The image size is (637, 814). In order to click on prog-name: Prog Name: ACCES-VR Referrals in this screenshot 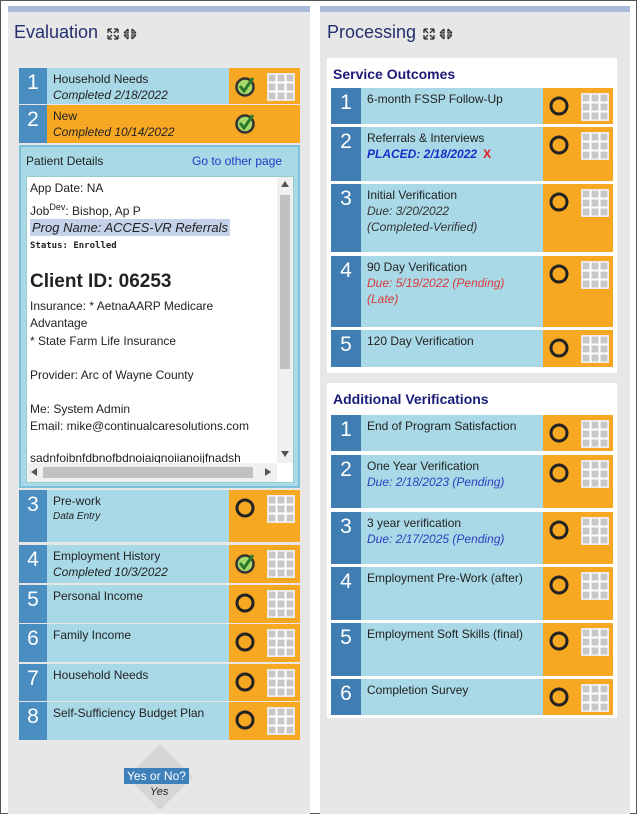, I will do `click(130, 227)`.